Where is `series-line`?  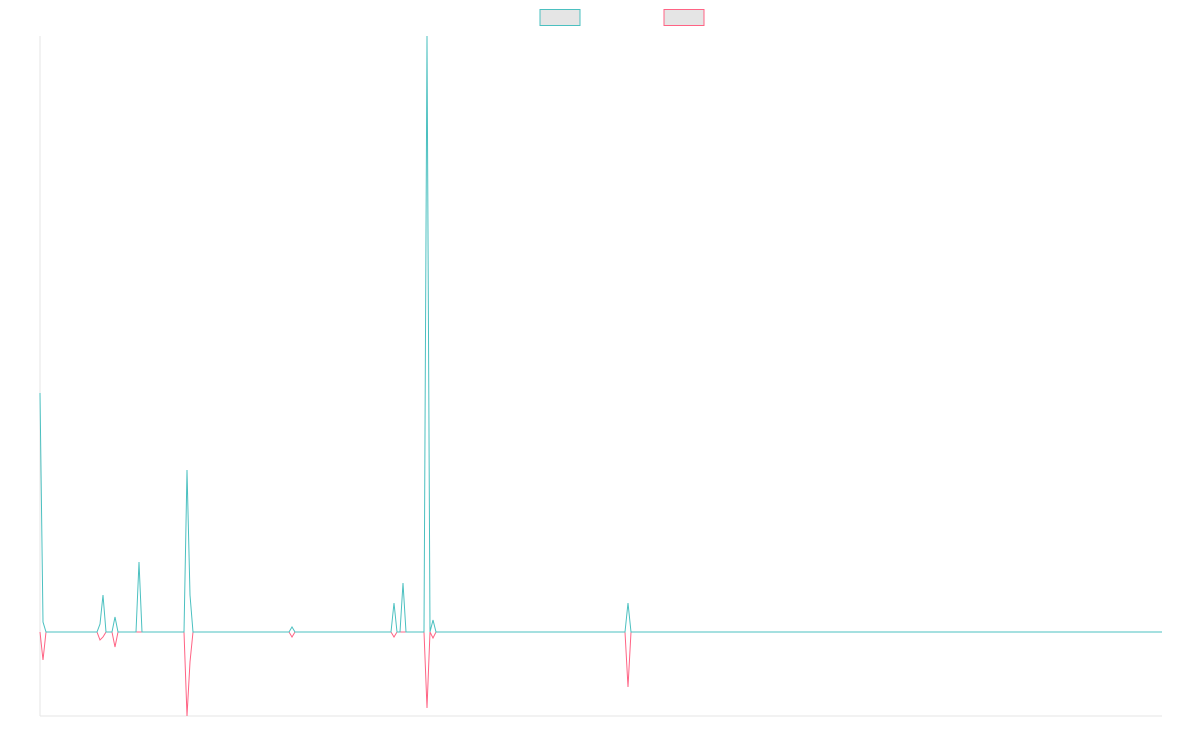
series-line is located at coordinates (600, 674).